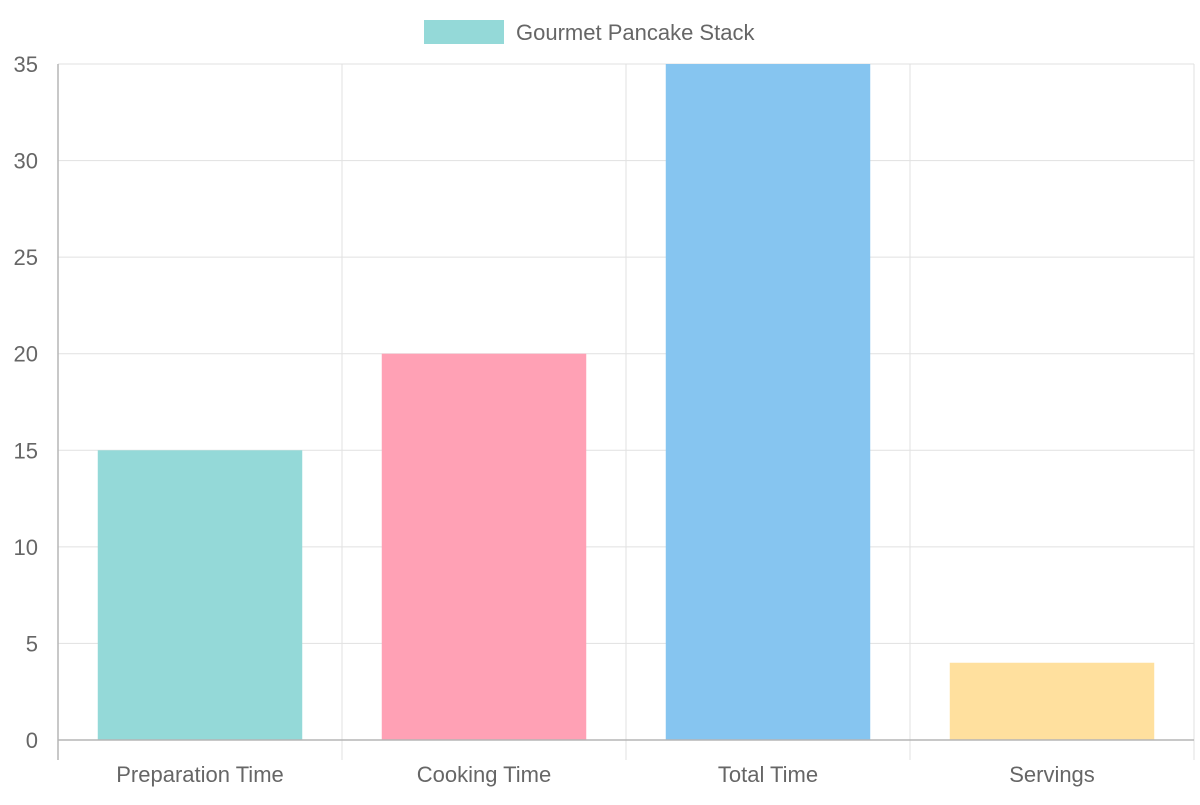 The width and height of the screenshot is (1200, 805). Describe the element at coordinates (1052, 701) in the screenshot. I see `bar-servings` at that location.